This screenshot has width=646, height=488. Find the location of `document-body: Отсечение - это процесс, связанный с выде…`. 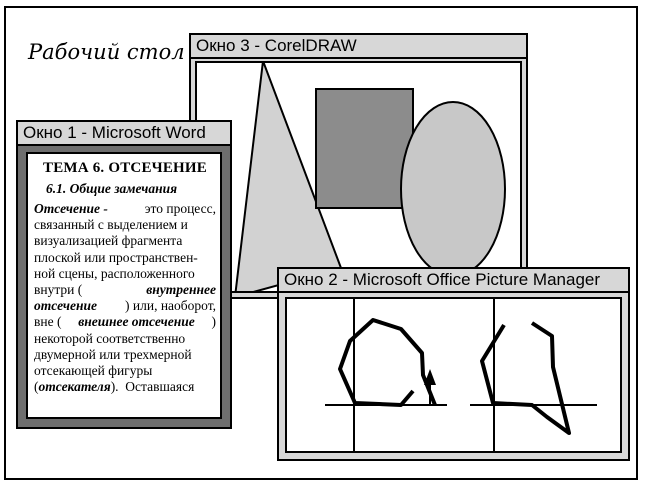

document-body: Отсечение - это процесс, связанный с выде… is located at coordinates (125, 298).